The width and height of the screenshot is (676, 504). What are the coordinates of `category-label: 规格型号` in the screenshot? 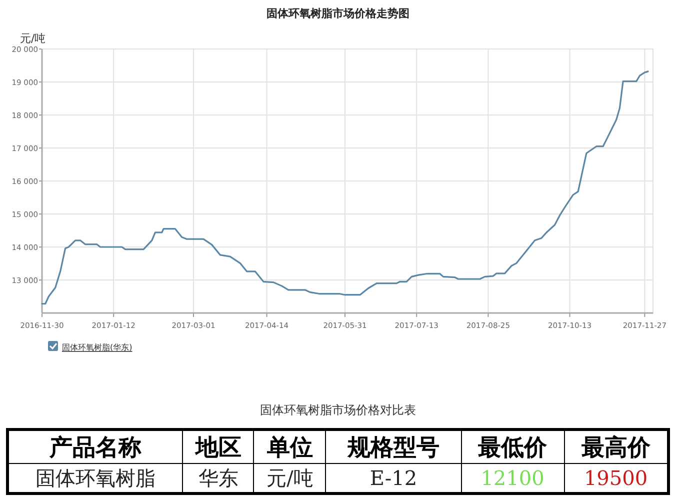 It's located at (394, 447).